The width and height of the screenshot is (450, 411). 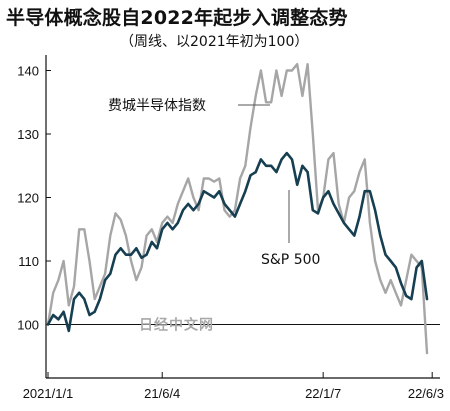 I want to click on x-tick-label: 21/6/4, so click(x=162, y=393).